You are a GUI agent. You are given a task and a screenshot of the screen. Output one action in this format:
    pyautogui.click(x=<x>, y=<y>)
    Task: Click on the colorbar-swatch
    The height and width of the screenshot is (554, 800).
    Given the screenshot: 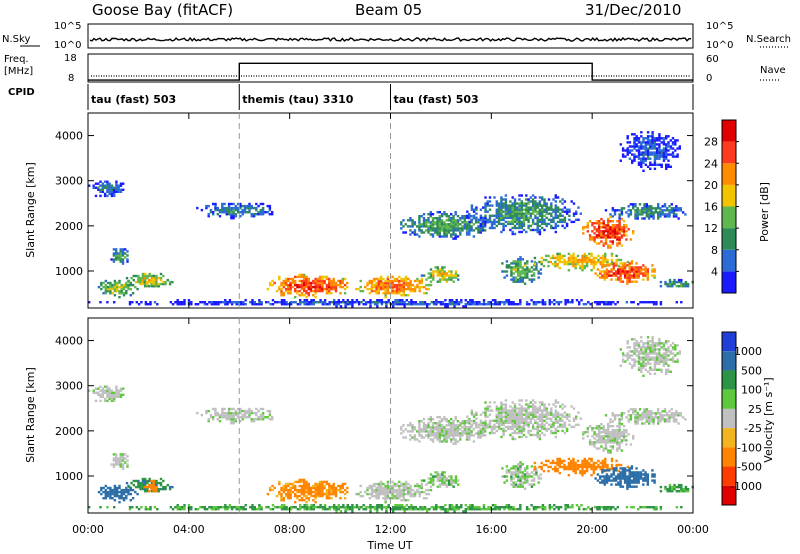 What is the action you would take?
    pyautogui.click(x=729, y=217)
    